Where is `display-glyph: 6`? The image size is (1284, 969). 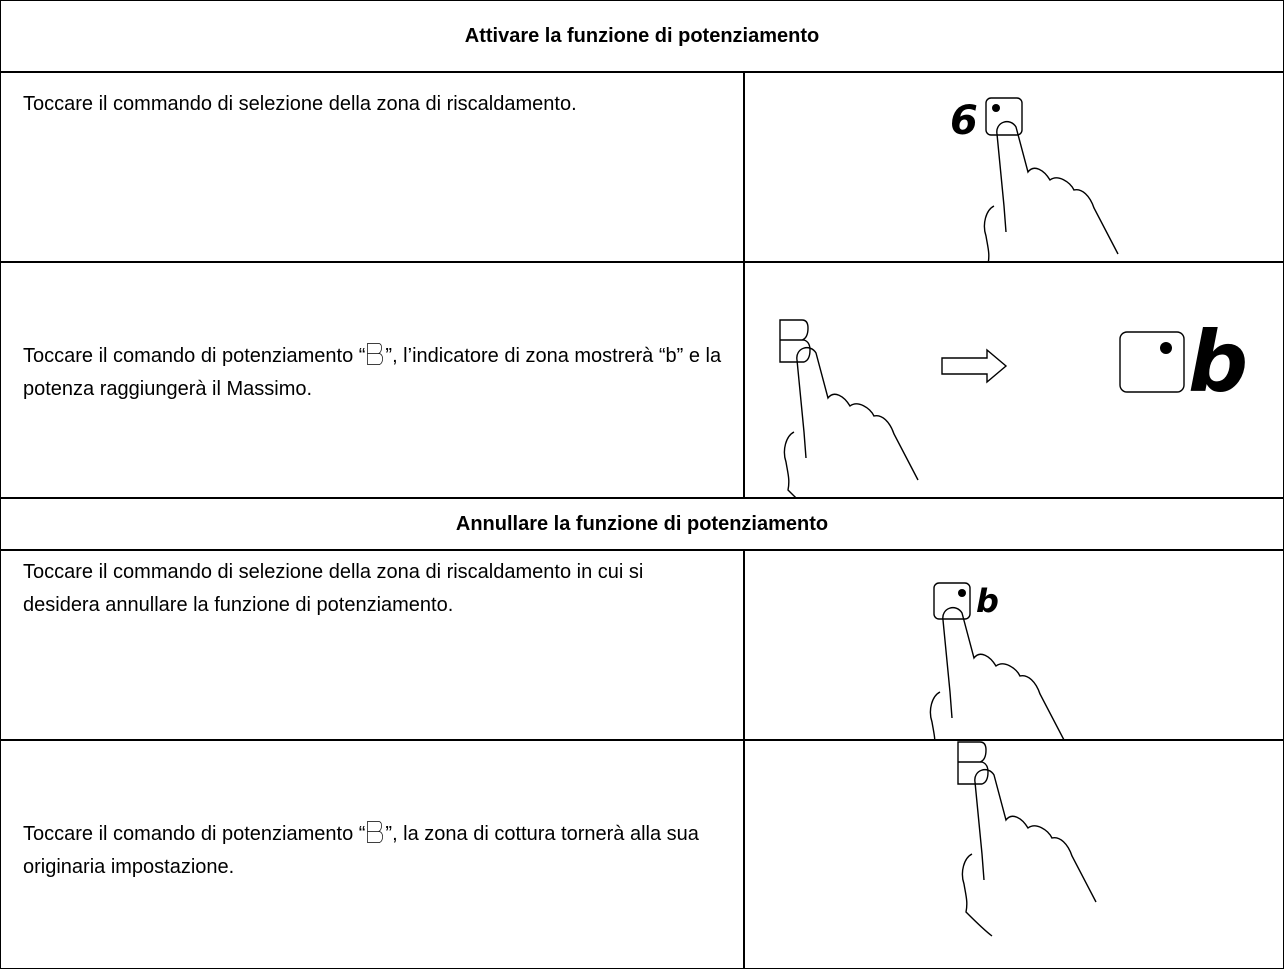 display-glyph: 6 is located at coordinates (964, 121).